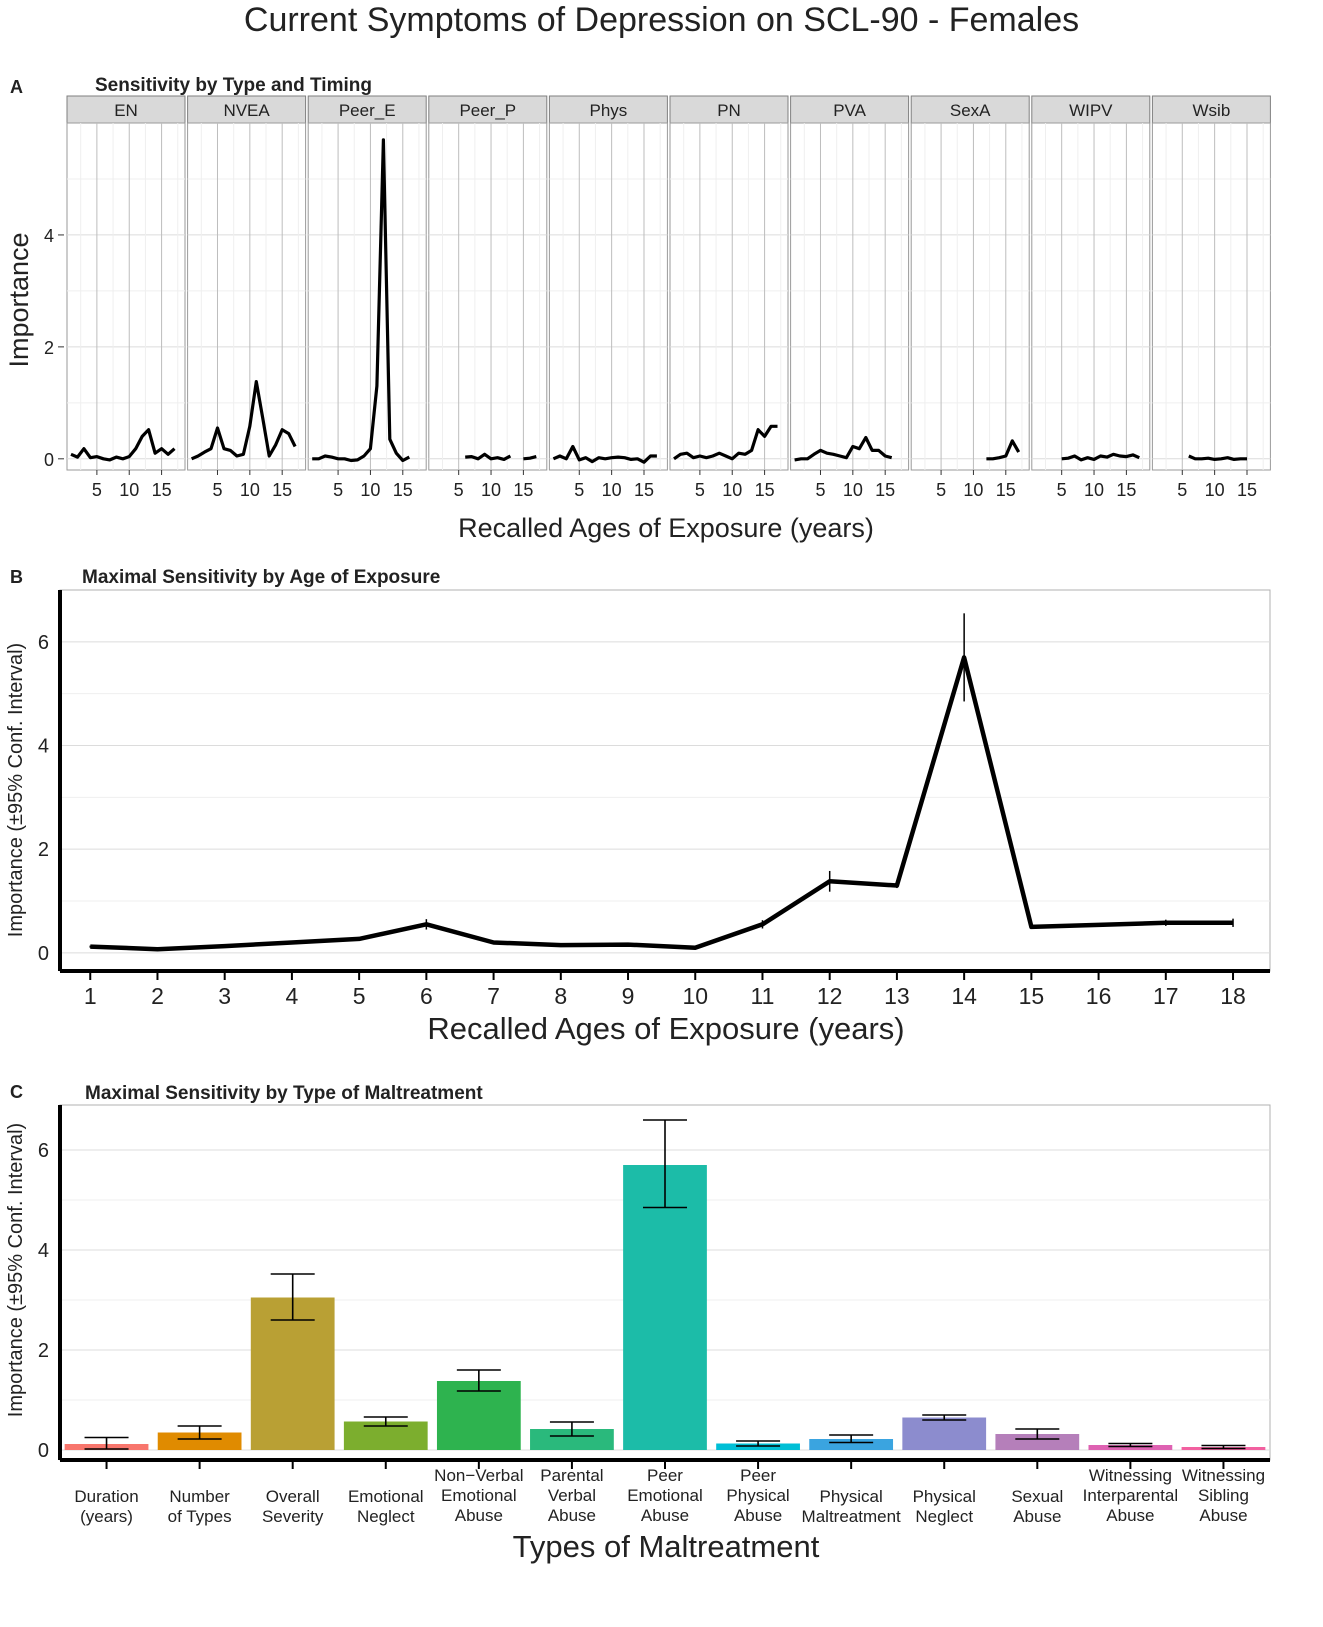  Describe the element at coordinates (426, 996) in the screenshot. I see `x-tick-label: 6` at that location.